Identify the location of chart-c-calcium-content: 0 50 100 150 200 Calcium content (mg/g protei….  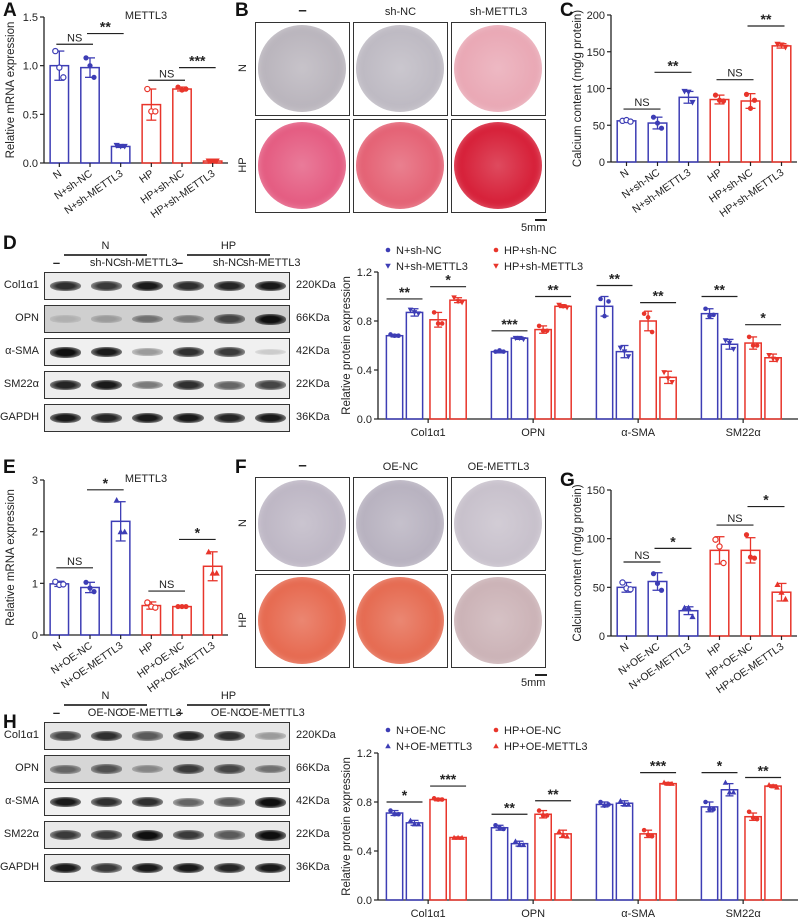
(670, 115).